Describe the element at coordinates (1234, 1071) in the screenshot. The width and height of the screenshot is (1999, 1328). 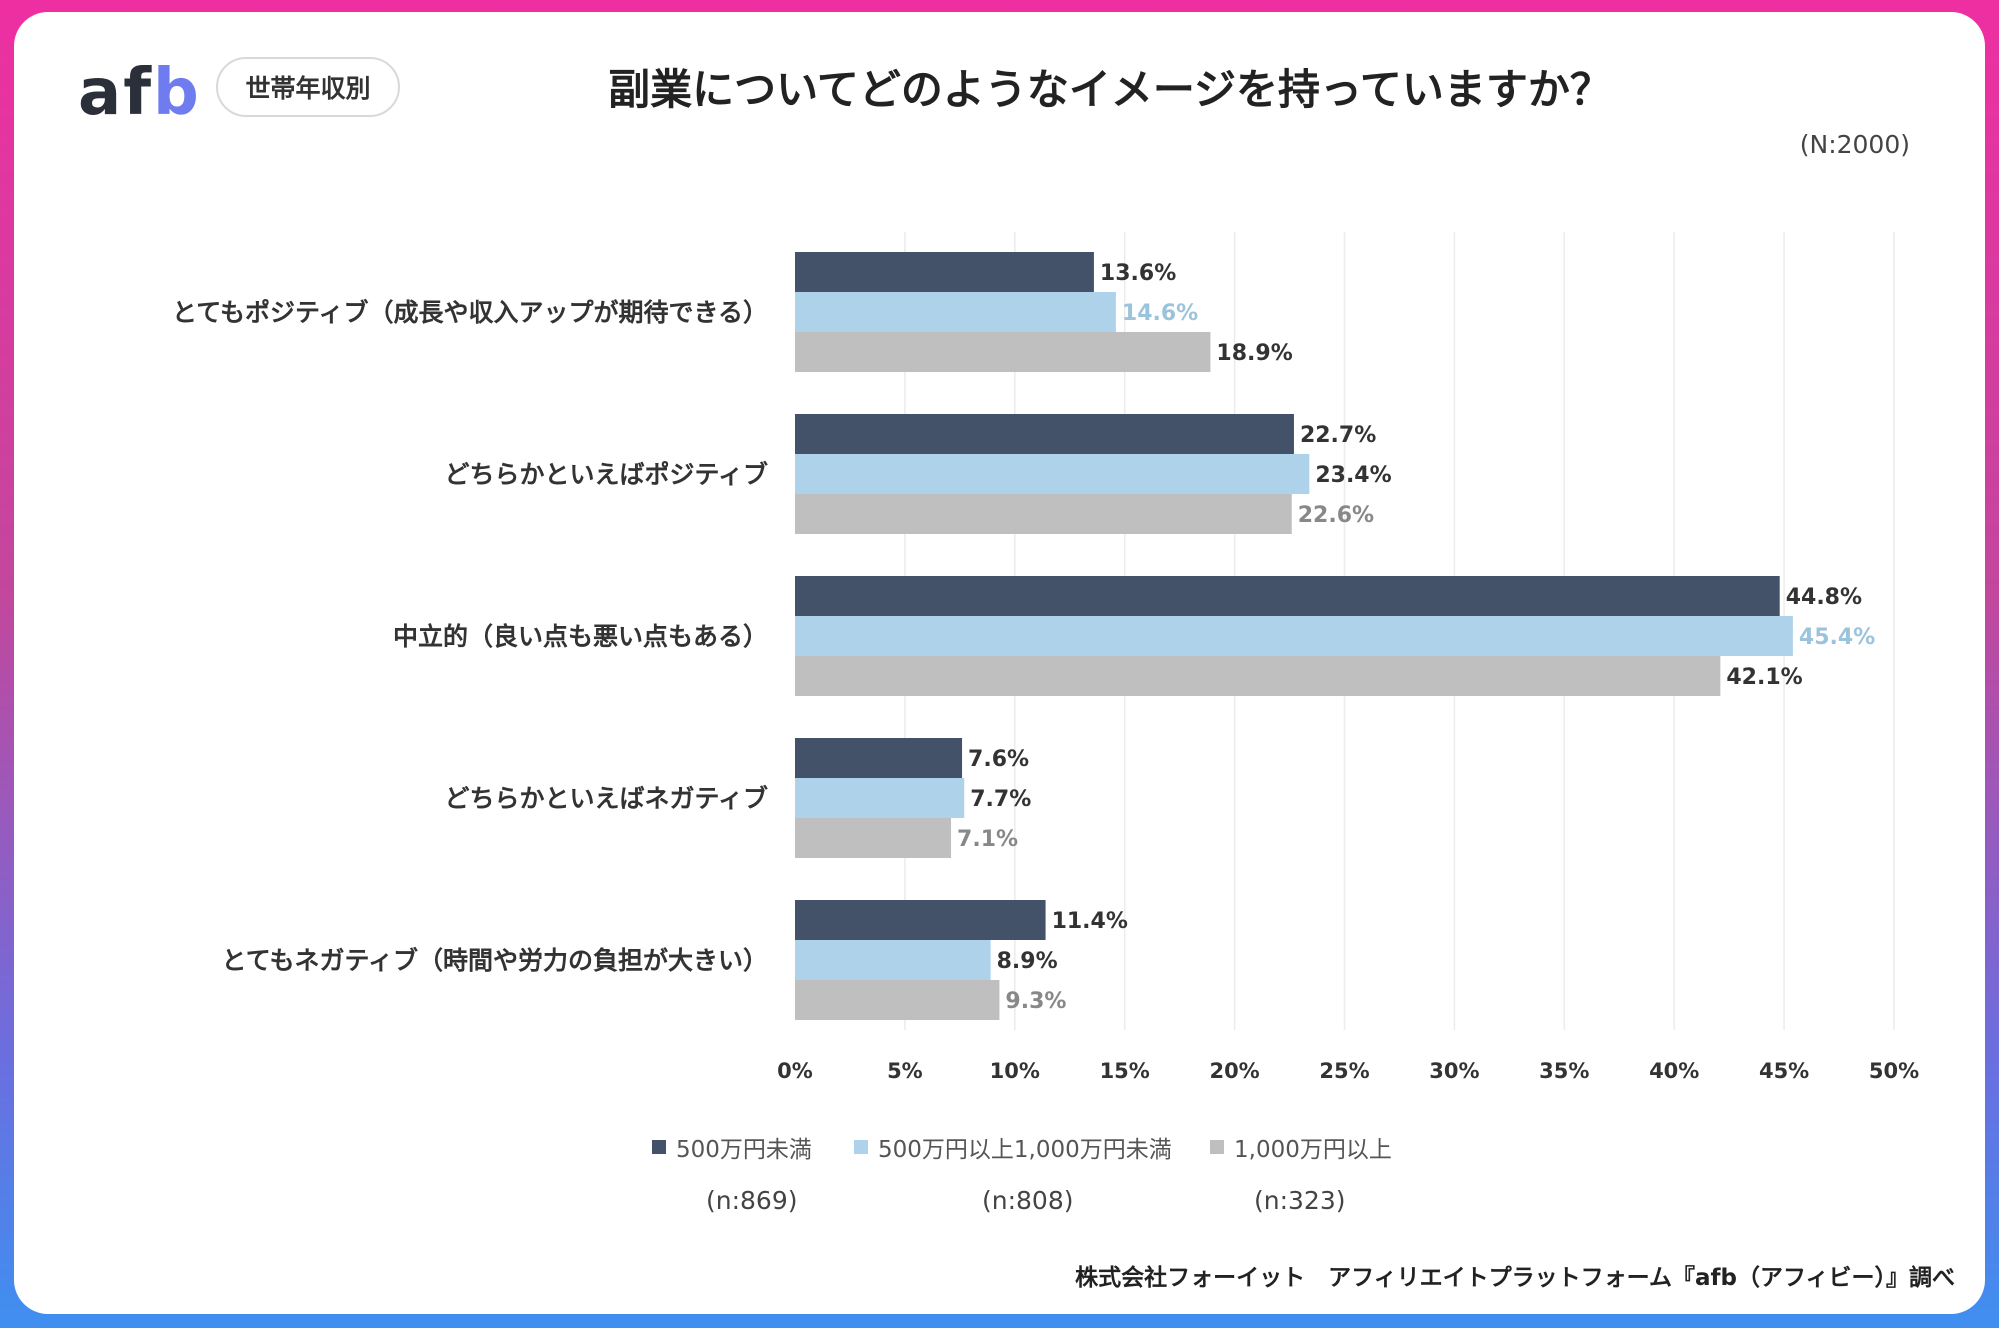
I see `x-tick-label: 20%` at that location.